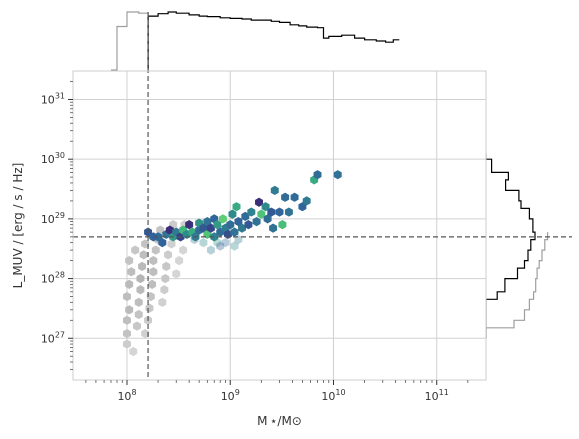 Image resolution: width=579 pixels, height=439 pixels. I want to click on marginal-y-selected-curve, so click(510, 246).